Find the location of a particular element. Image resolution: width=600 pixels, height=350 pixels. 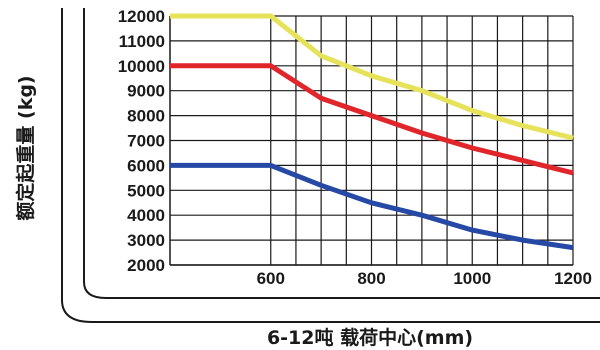

y-axis-label: 额定起重量 (kg) is located at coordinates (25, 147).